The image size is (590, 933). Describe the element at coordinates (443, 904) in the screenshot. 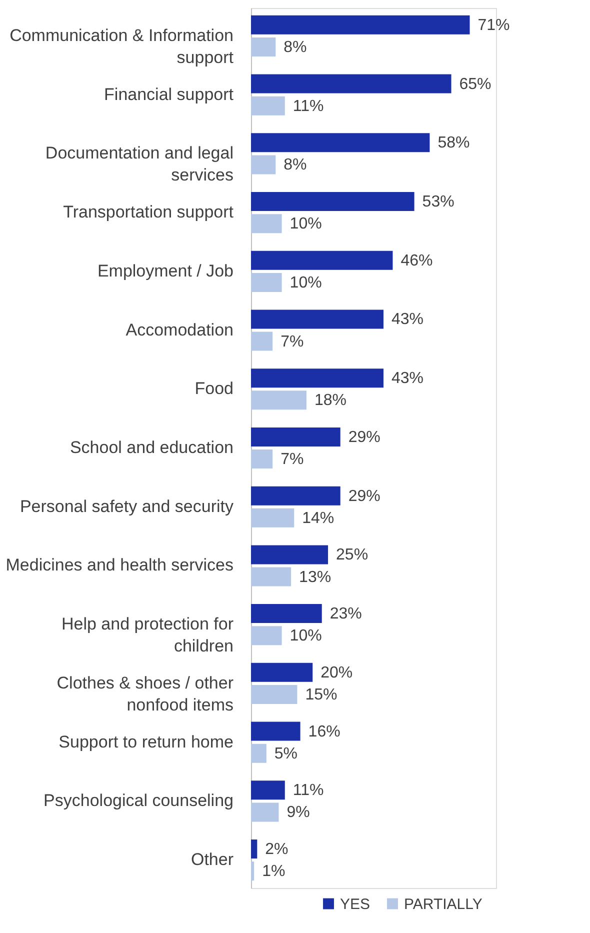

I see `legend-label: PARTIALLY` at that location.